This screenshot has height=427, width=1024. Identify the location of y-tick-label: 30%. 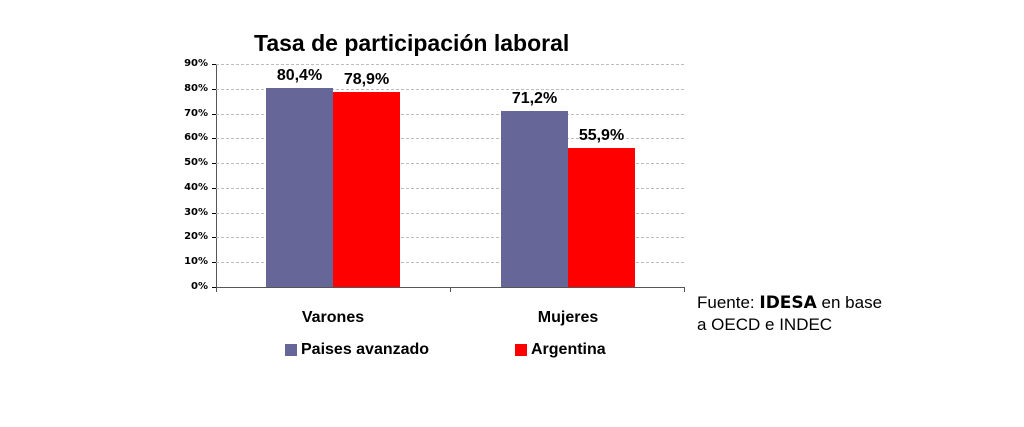
(196, 212).